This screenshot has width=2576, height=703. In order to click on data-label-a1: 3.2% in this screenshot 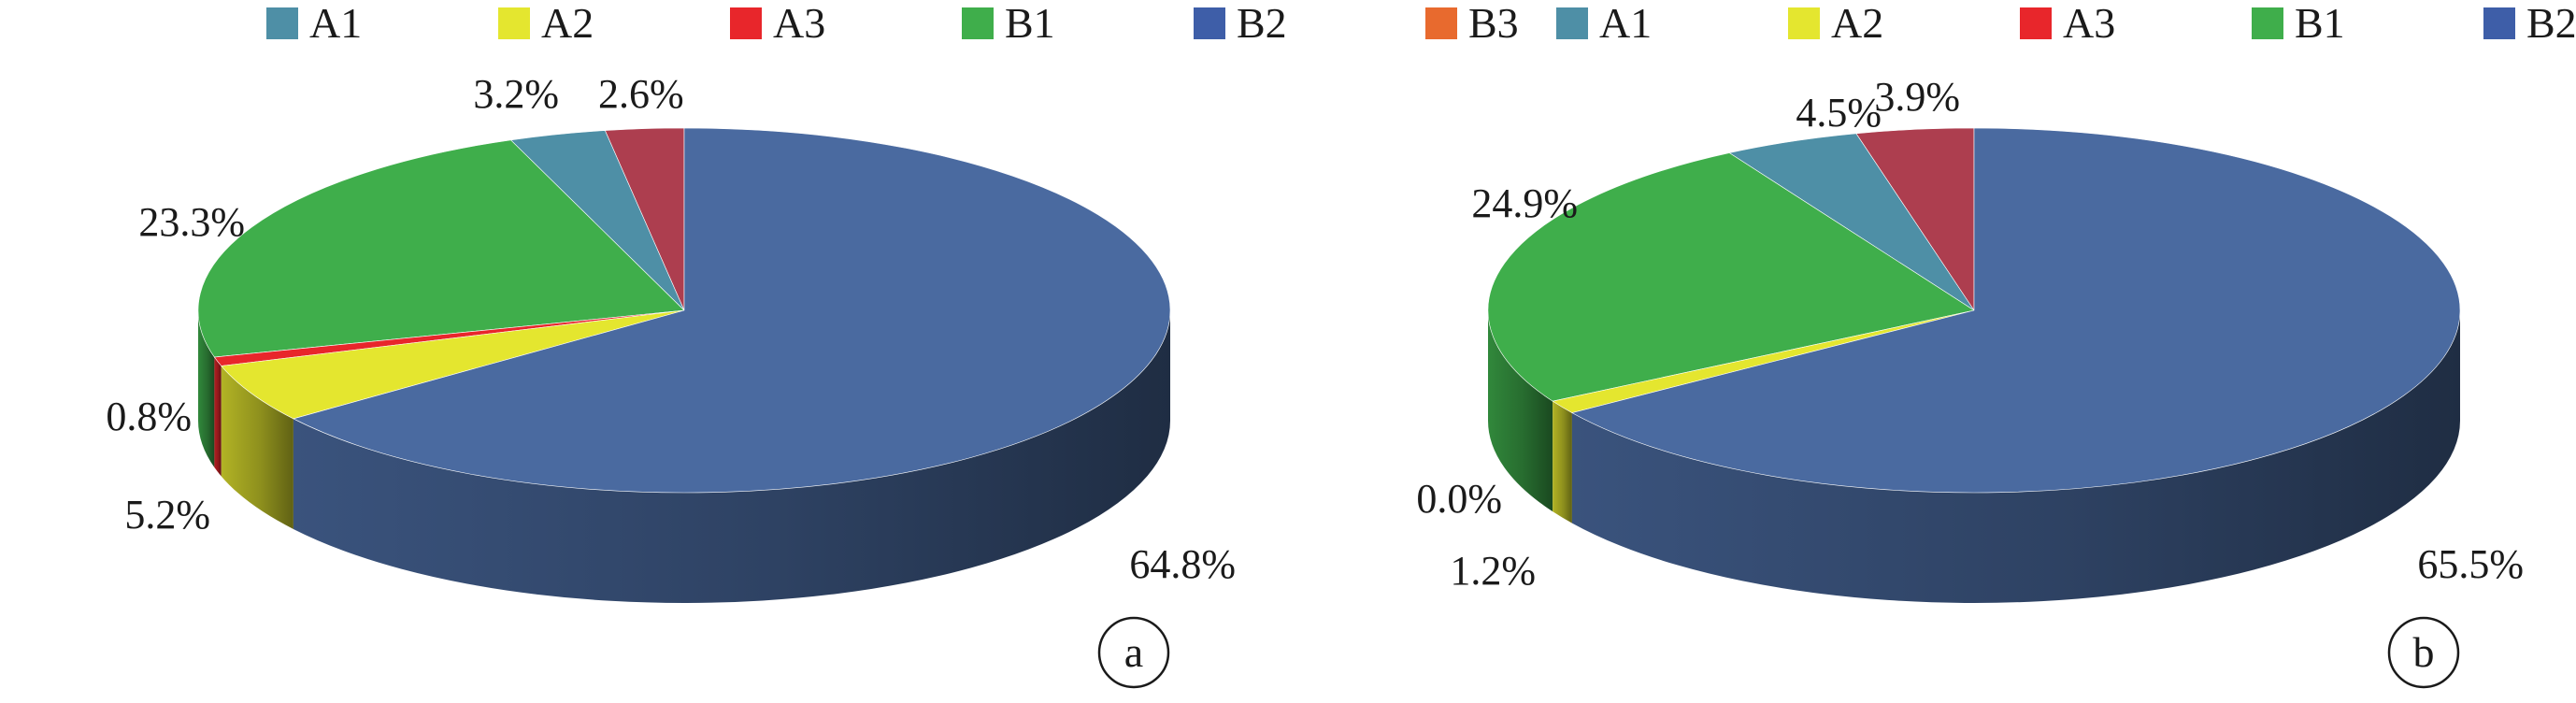, I will do `click(516, 94)`.